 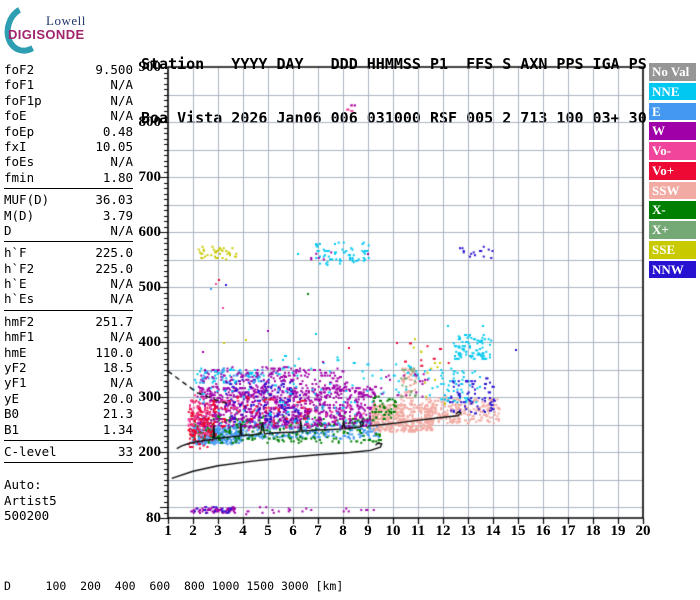 I want to click on param-label: hmF2, so click(x=19, y=321).